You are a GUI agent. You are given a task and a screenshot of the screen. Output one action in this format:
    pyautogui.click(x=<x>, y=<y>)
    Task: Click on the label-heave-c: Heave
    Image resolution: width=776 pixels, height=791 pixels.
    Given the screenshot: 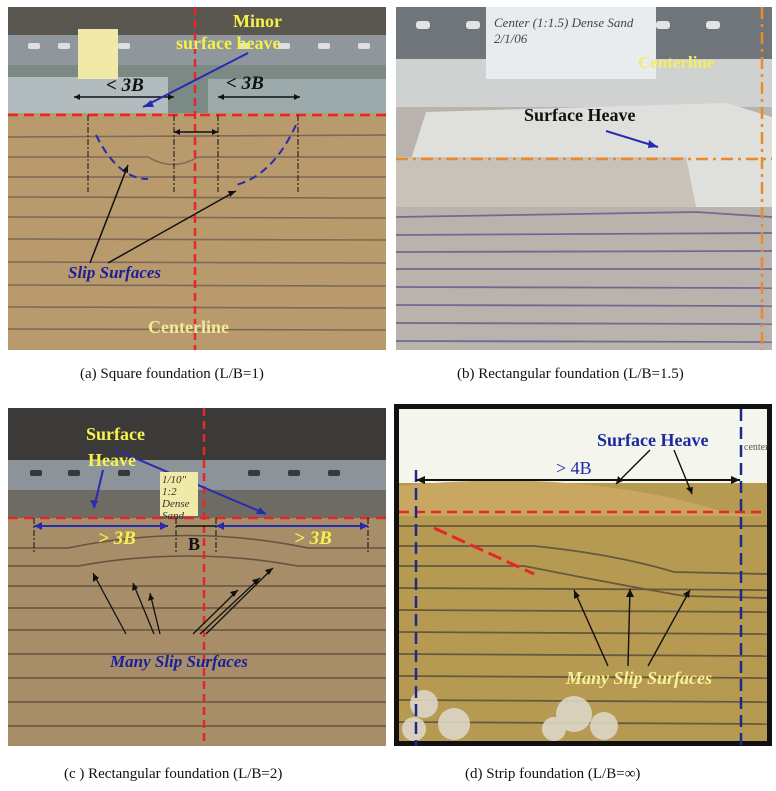 What is the action you would take?
    pyautogui.click(x=112, y=460)
    